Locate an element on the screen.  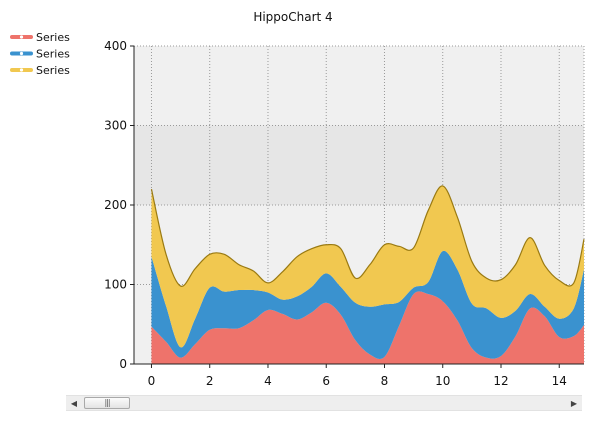
x-tick-label: 0 is located at coordinates (152, 381).